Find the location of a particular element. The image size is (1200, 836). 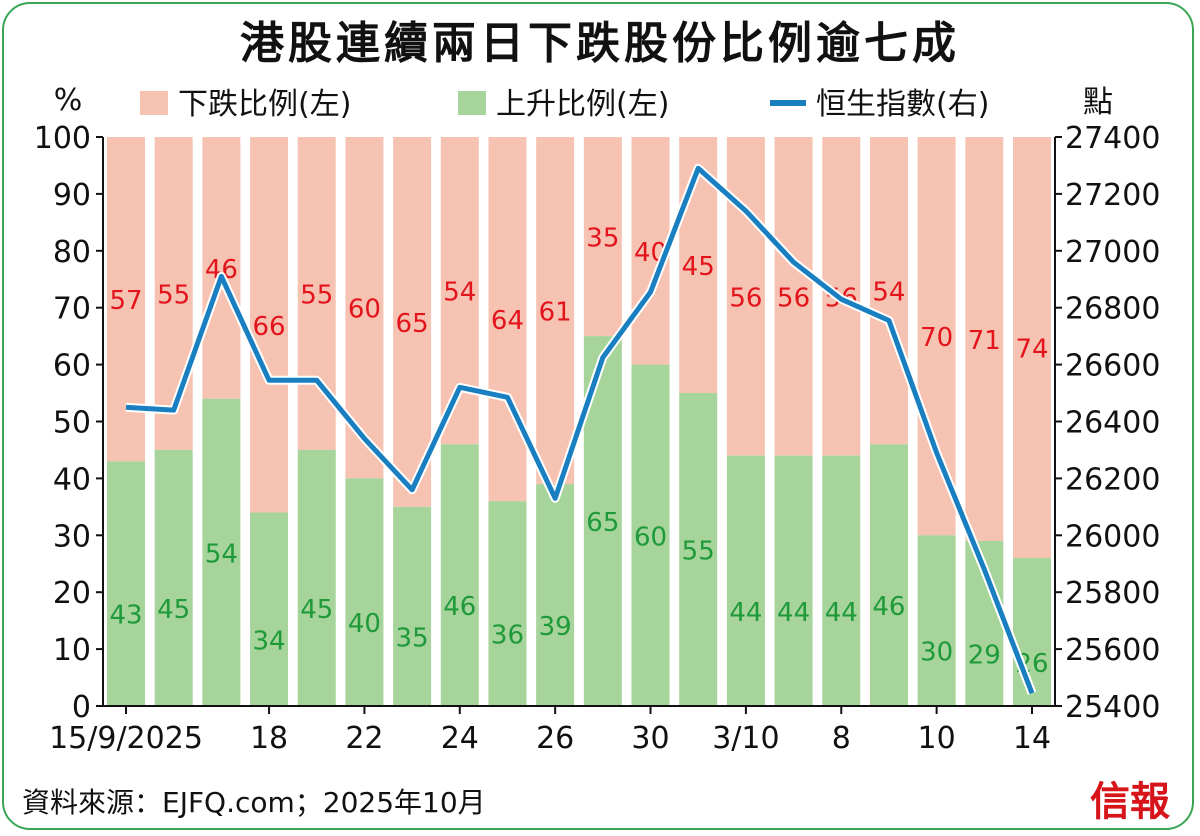

y-right-tick-label: 26000 is located at coordinates (1112, 536).